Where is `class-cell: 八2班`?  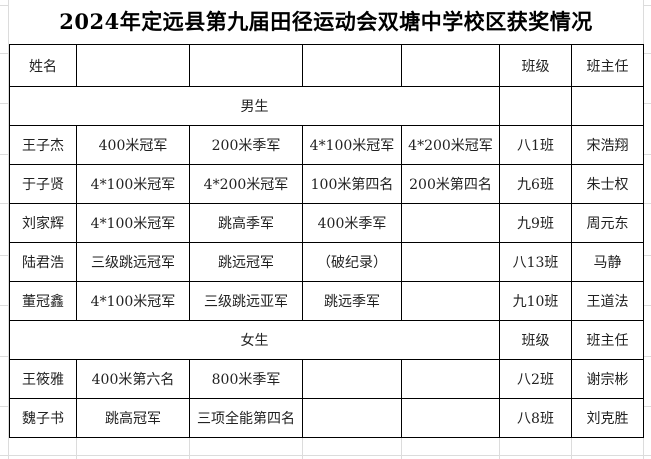
class-cell: 八2班 is located at coordinates (535, 379).